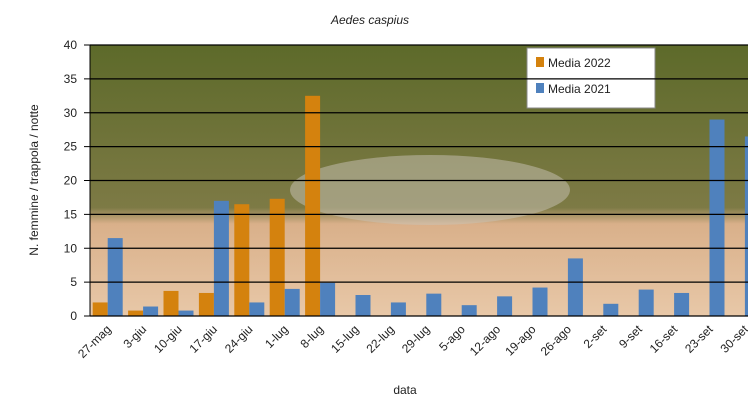 The height and width of the screenshot is (401, 748). I want to click on x-tick-label: 30-set, so click(733, 339).